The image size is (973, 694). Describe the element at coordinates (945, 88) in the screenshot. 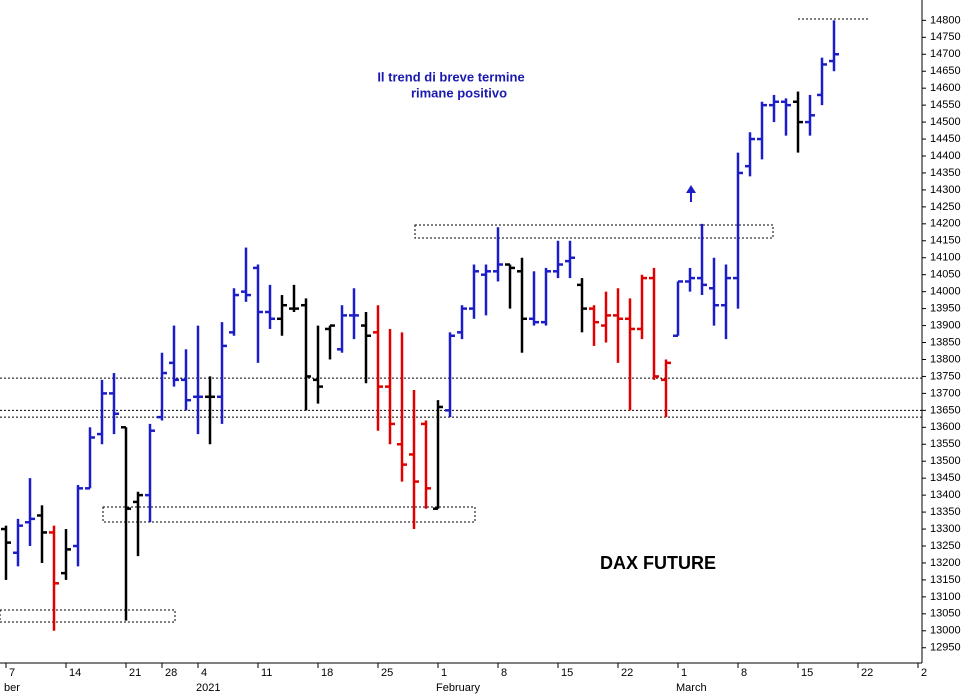

I see `y-tick-label: 14600` at that location.